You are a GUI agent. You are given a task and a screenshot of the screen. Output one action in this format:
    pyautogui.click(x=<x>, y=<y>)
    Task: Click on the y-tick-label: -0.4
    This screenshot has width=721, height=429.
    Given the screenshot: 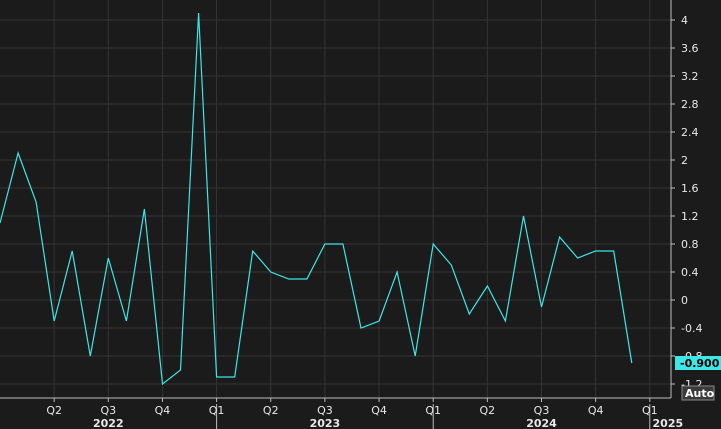 What is the action you would take?
    pyautogui.click(x=691, y=328)
    